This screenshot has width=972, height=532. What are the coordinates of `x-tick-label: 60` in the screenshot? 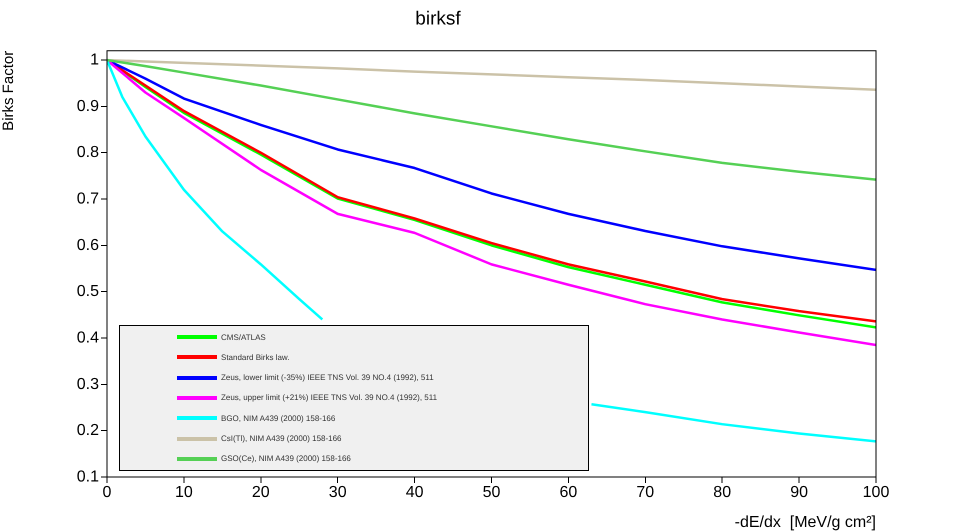 It's located at (569, 493).